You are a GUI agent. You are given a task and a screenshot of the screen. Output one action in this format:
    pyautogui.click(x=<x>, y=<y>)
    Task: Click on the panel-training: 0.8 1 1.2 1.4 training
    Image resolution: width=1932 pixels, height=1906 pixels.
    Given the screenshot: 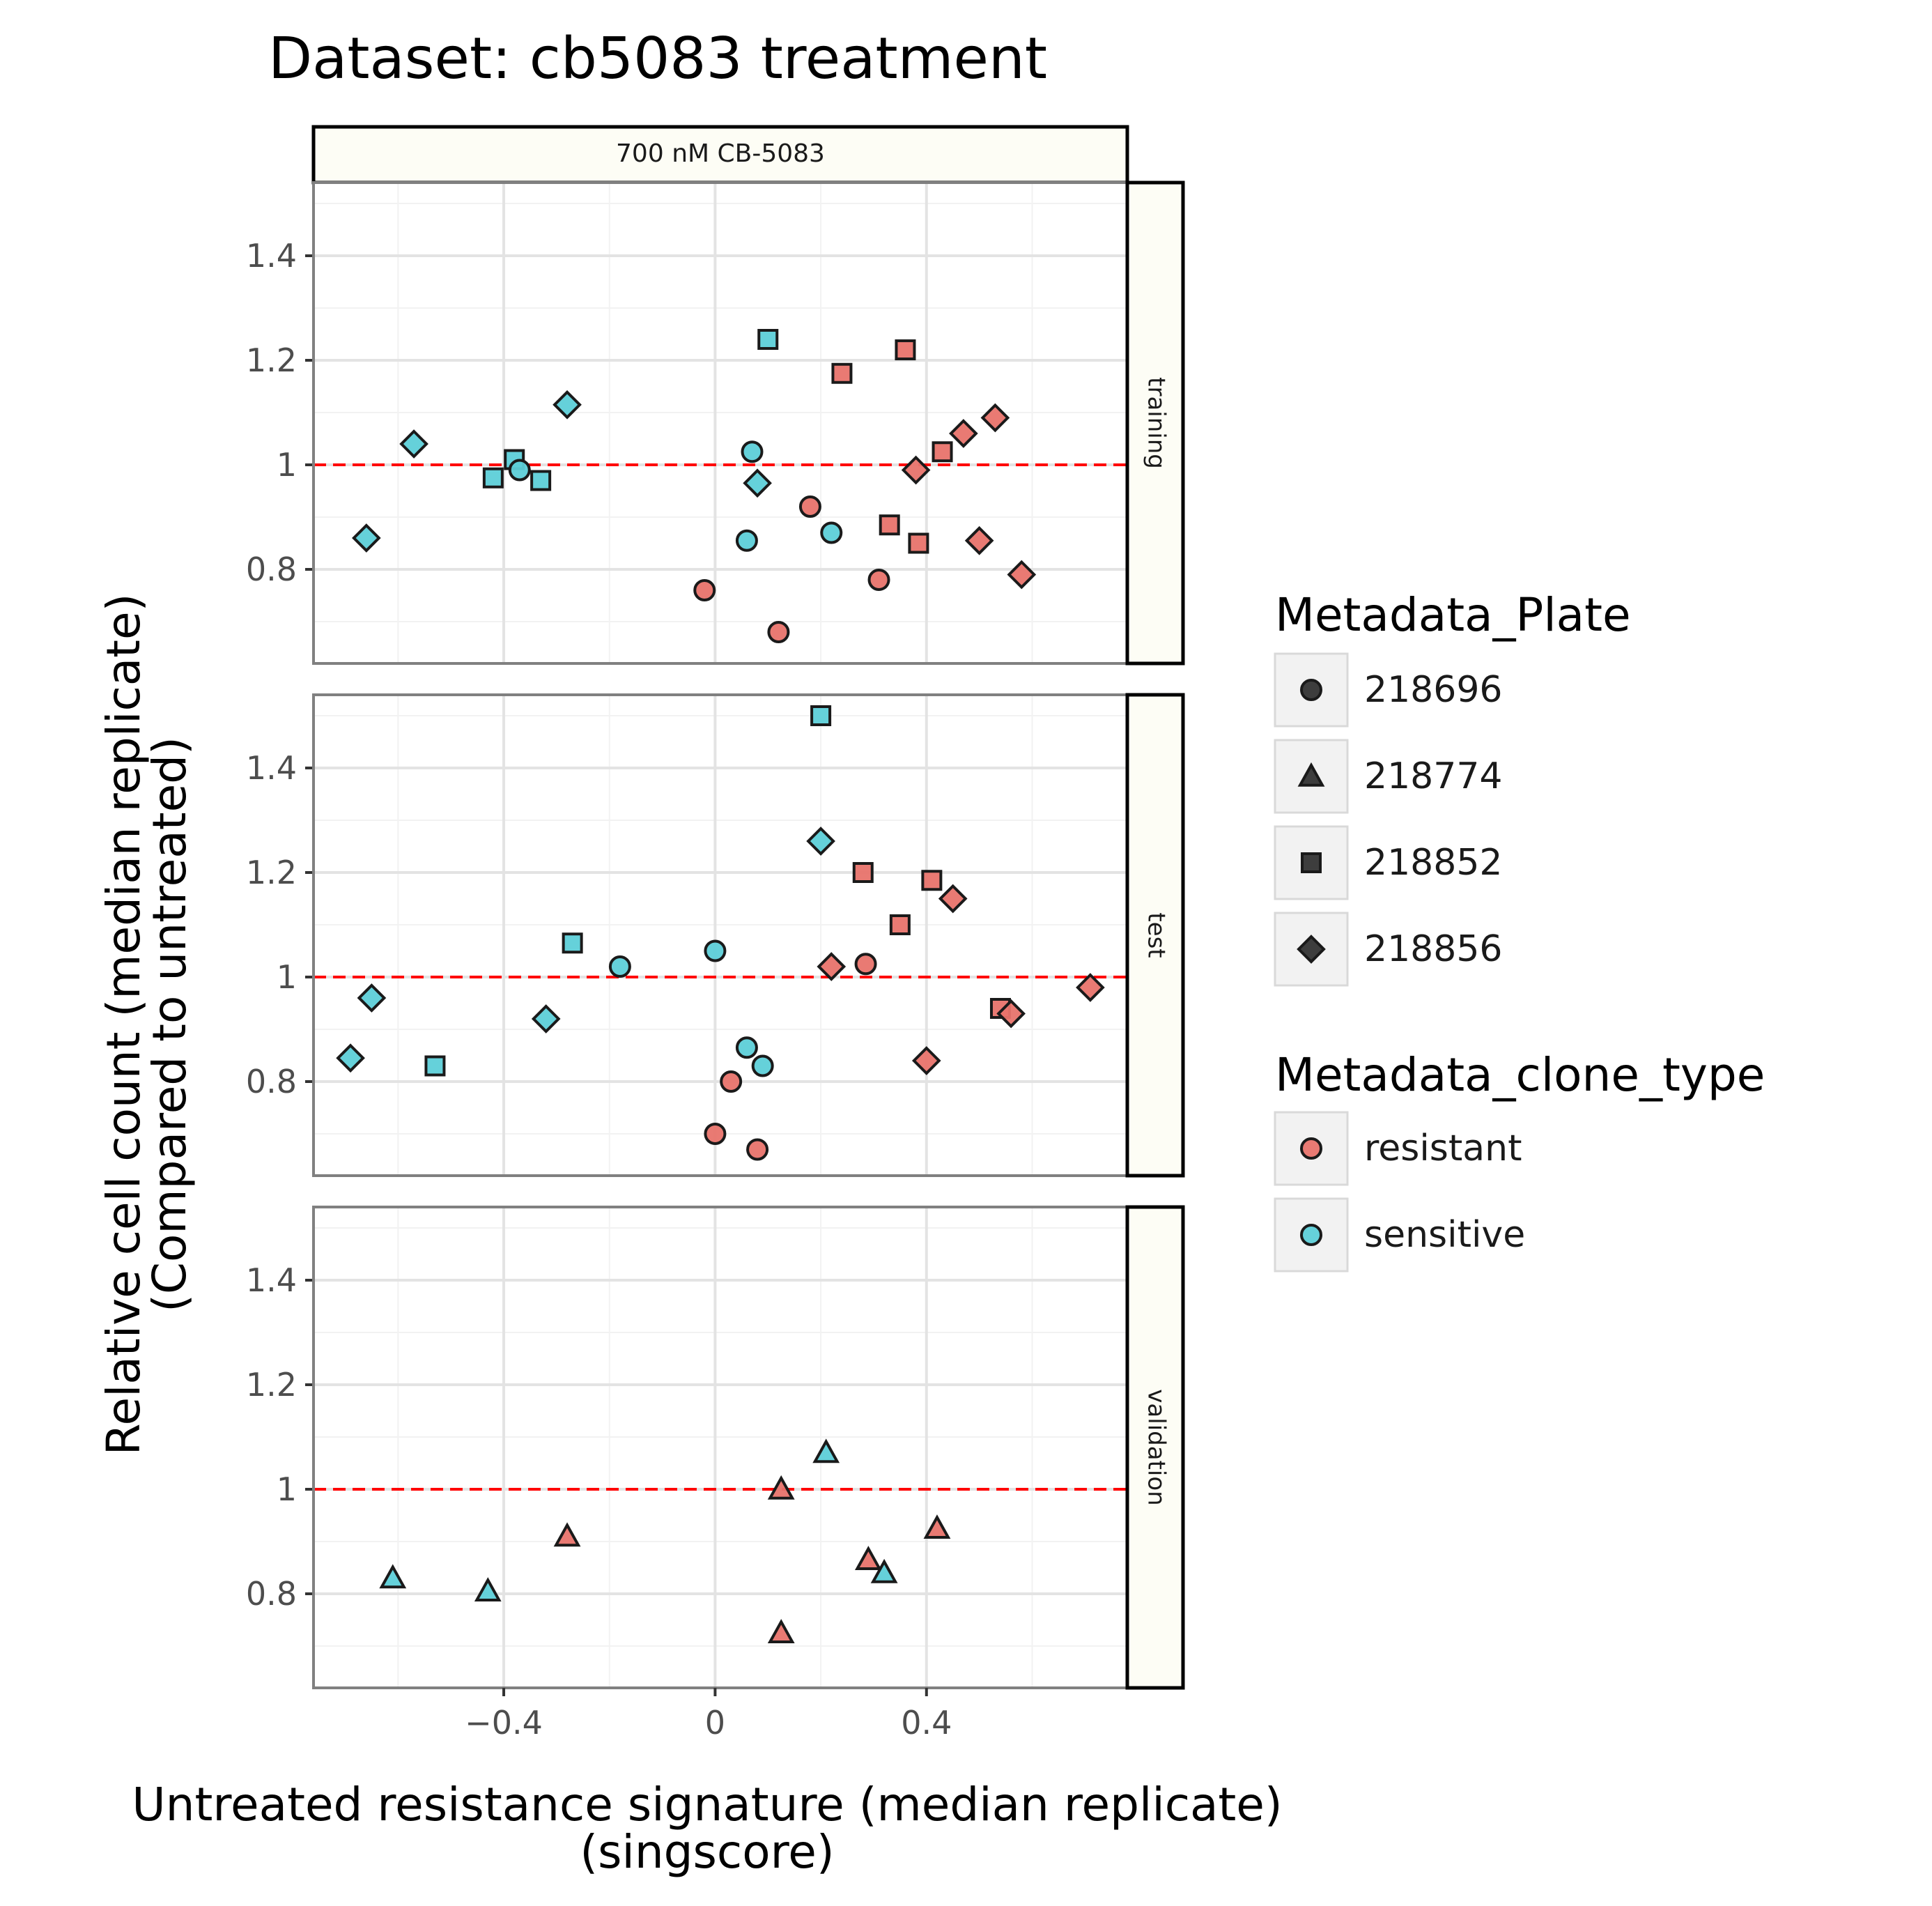 What is the action you would take?
    pyautogui.click(x=715, y=423)
    